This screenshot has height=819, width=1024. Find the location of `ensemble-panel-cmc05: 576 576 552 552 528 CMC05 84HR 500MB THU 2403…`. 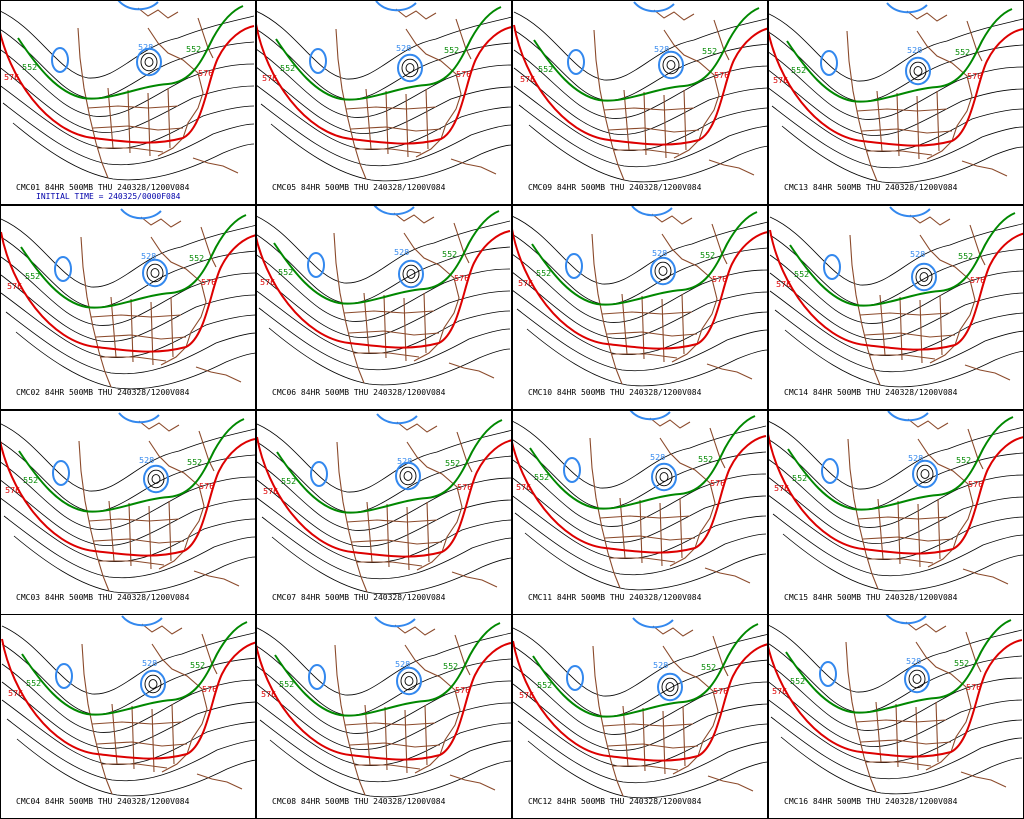

ensemble-panel-cmc05: 576 576 552 552 528 CMC05 84HR 500MB THU 2403… is located at coordinates (384, 102).